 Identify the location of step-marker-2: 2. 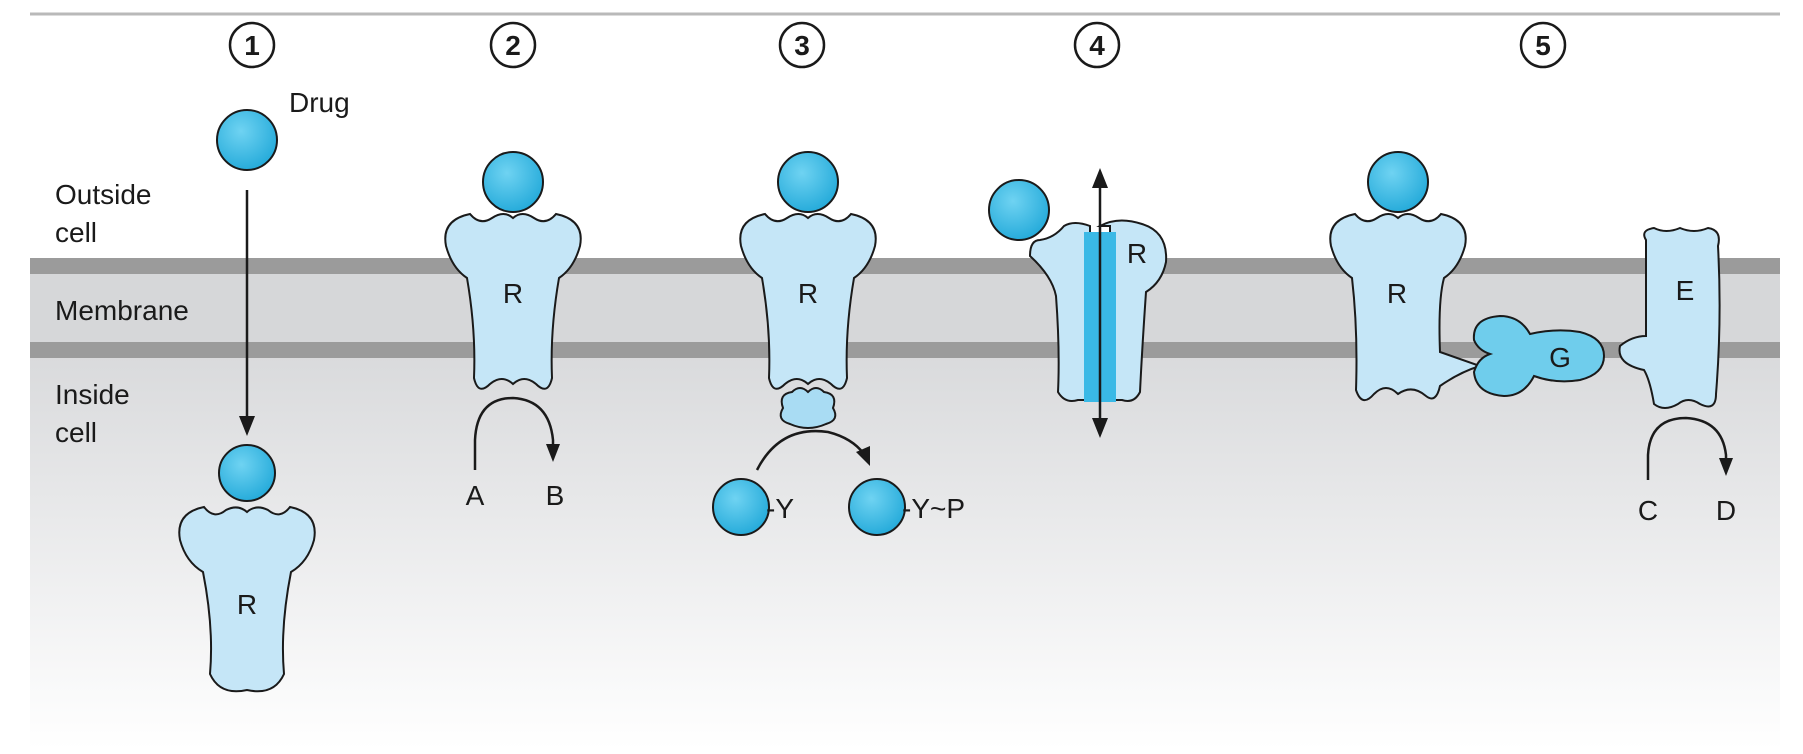
(513, 45).